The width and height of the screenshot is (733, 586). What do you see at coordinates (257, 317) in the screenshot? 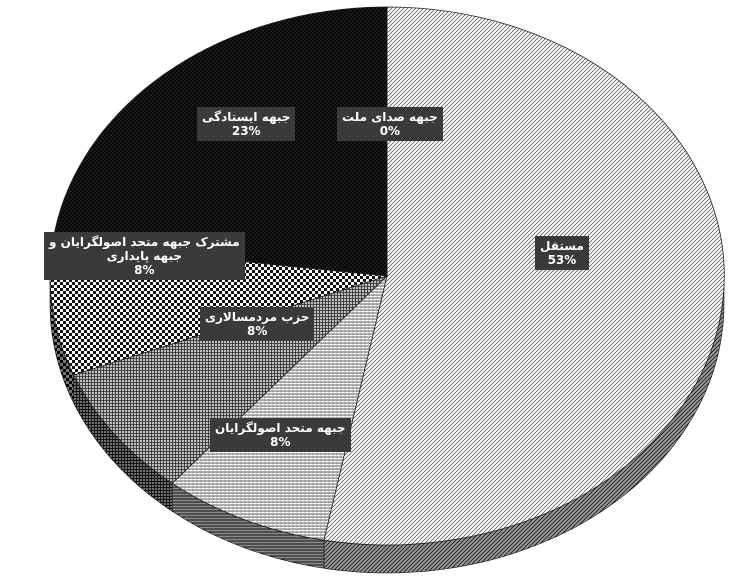
I see `slice-name-3: حزب مردمسالاری` at bounding box center [257, 317].